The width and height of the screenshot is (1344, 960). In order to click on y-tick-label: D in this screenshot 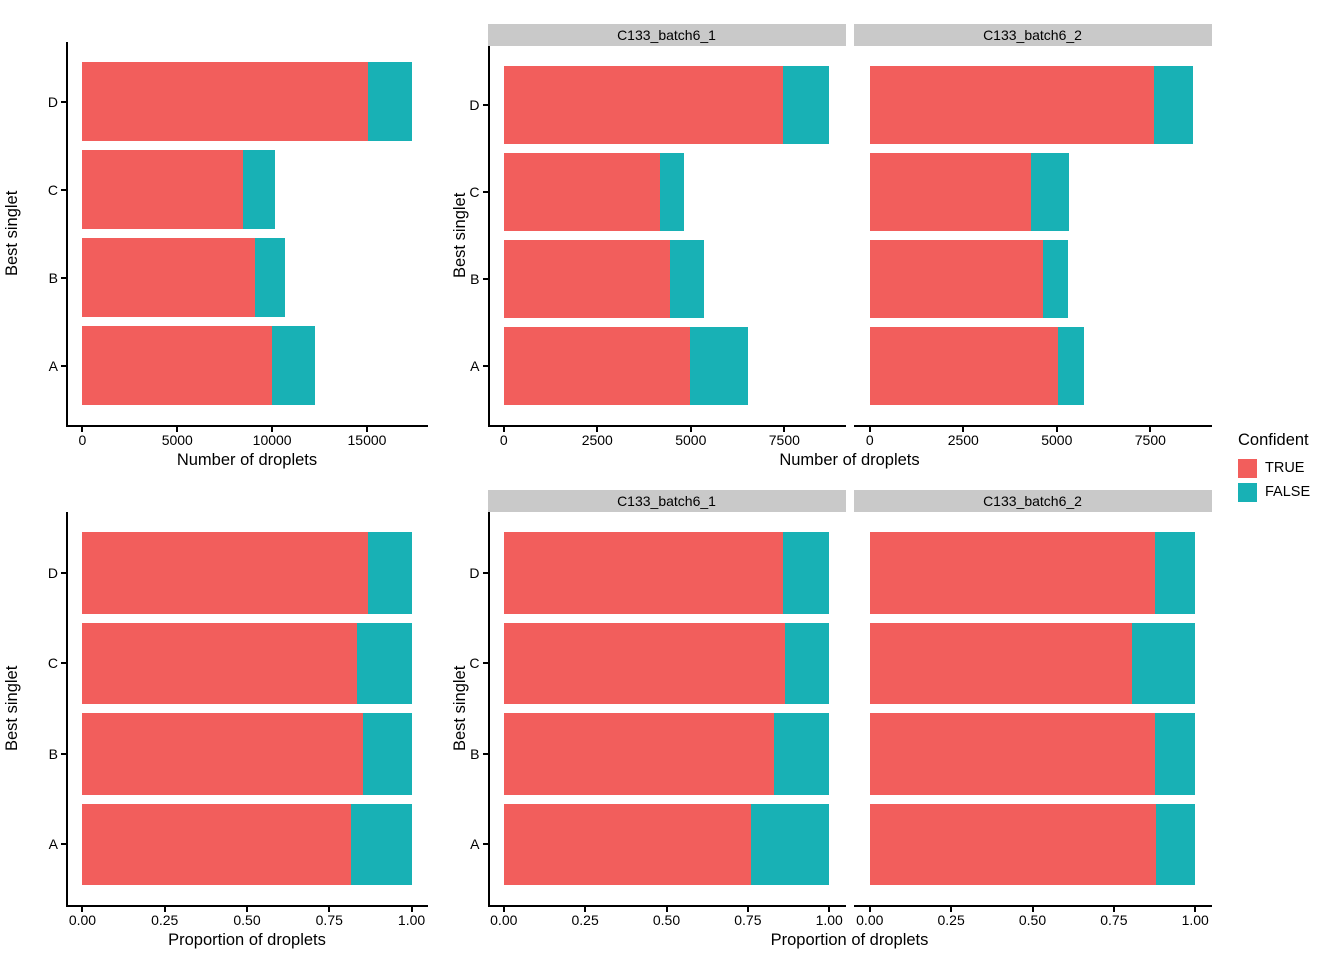, I will do `click(52, 101)`.